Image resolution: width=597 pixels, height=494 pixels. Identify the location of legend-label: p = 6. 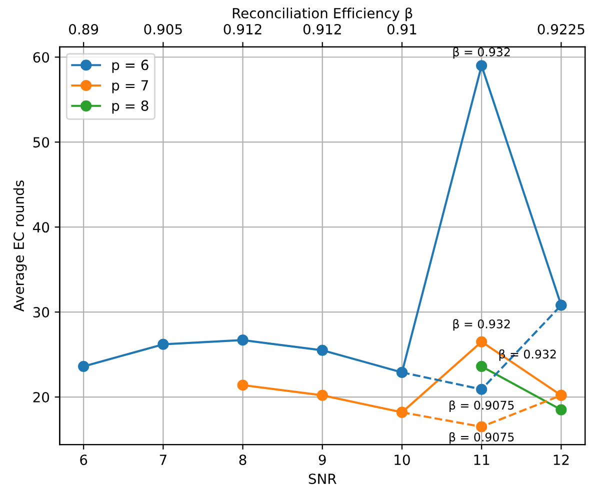
(130, 66).